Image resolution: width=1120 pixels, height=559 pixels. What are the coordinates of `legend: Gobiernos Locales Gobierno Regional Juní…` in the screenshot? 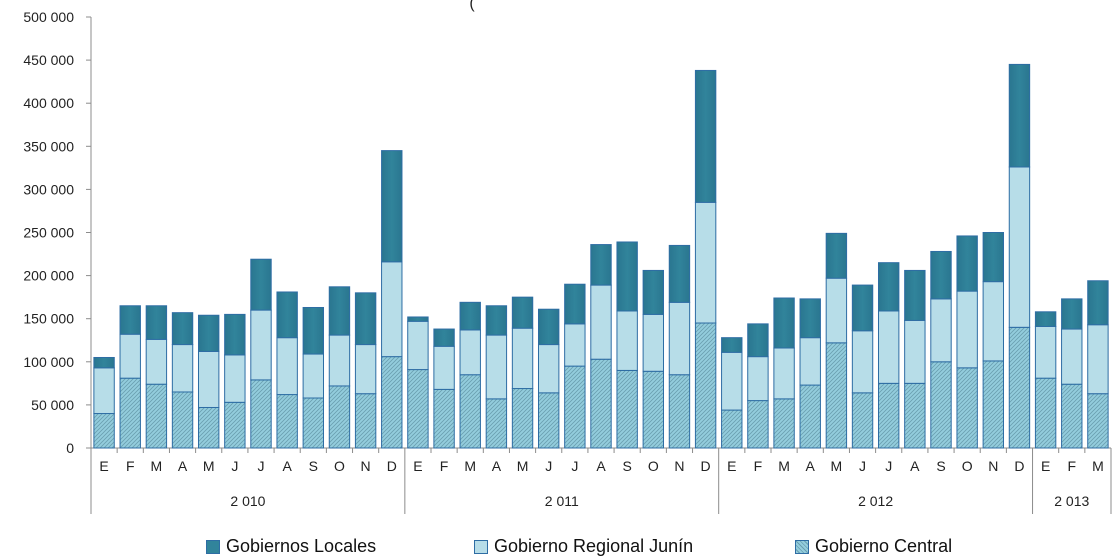 It's located at (560, 545).